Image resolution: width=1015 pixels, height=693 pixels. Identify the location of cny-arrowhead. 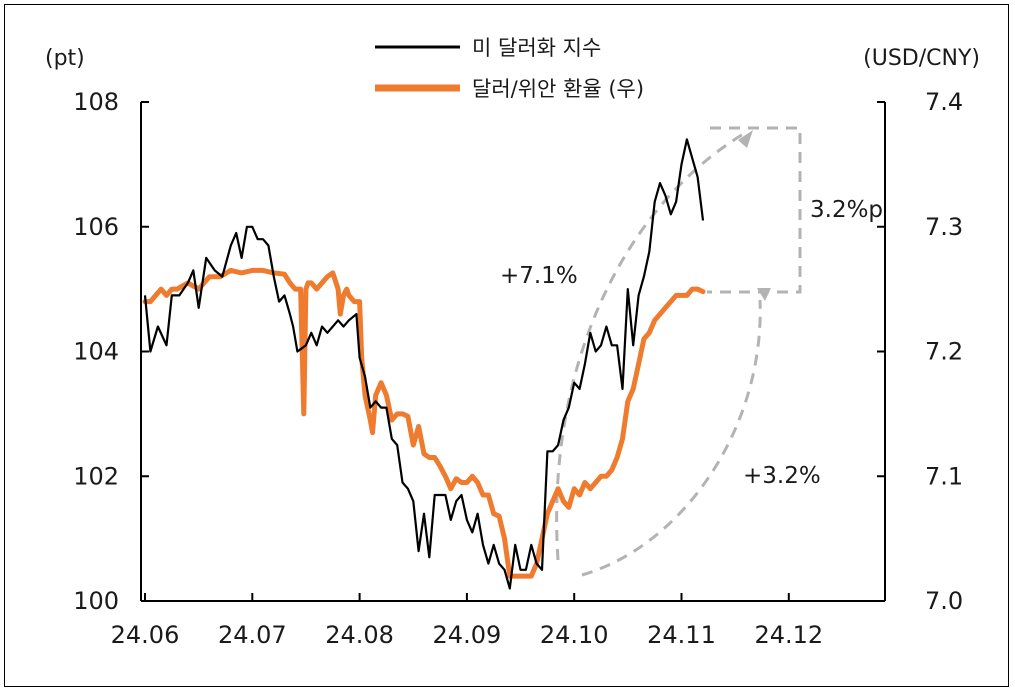
(764, 294).